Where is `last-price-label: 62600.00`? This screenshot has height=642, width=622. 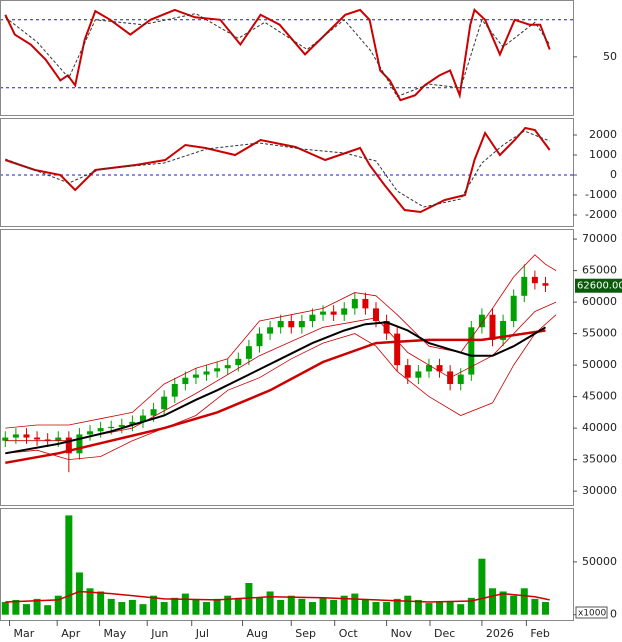 last-price-label: 62600.00 is located at coordinates (599, 286).